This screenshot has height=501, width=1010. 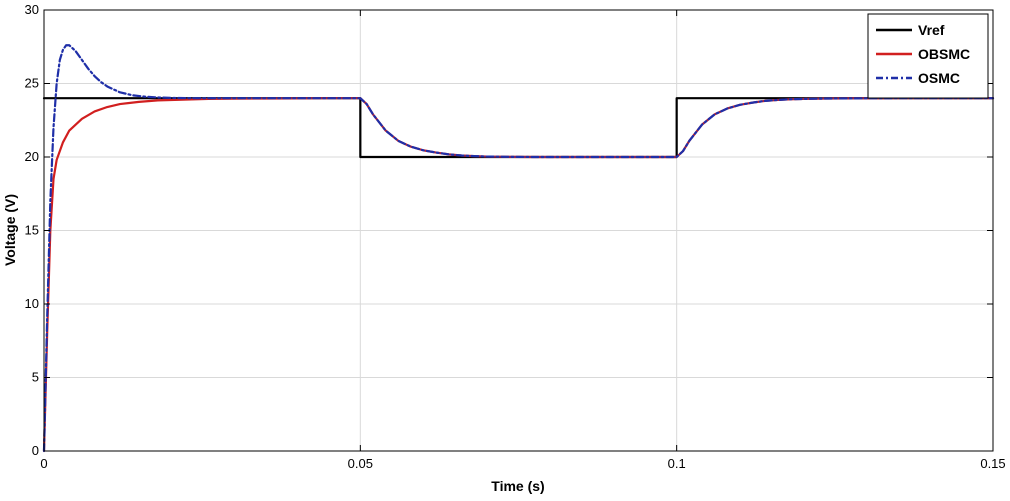 What do you see at coordinates (360, 463) in the screenshot?
I see `x-tick-label: 0.05` at bounding box center [360, 463].